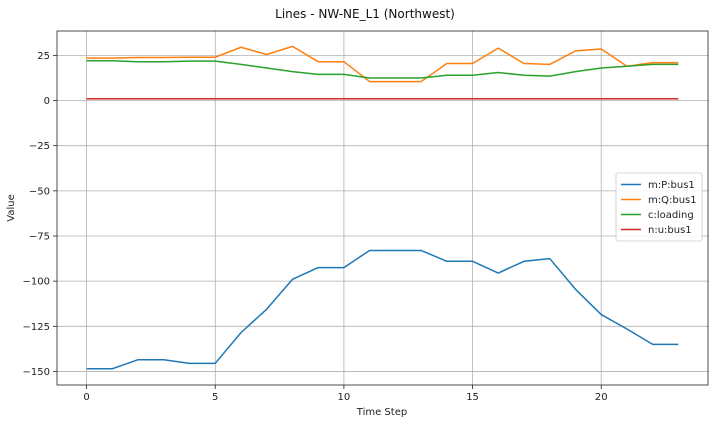 The height and width of the screenshot is (424, 712). Describe the element at coordinates (344, 397) in the screenshot. I see `x-tick-label: 10` at that location.